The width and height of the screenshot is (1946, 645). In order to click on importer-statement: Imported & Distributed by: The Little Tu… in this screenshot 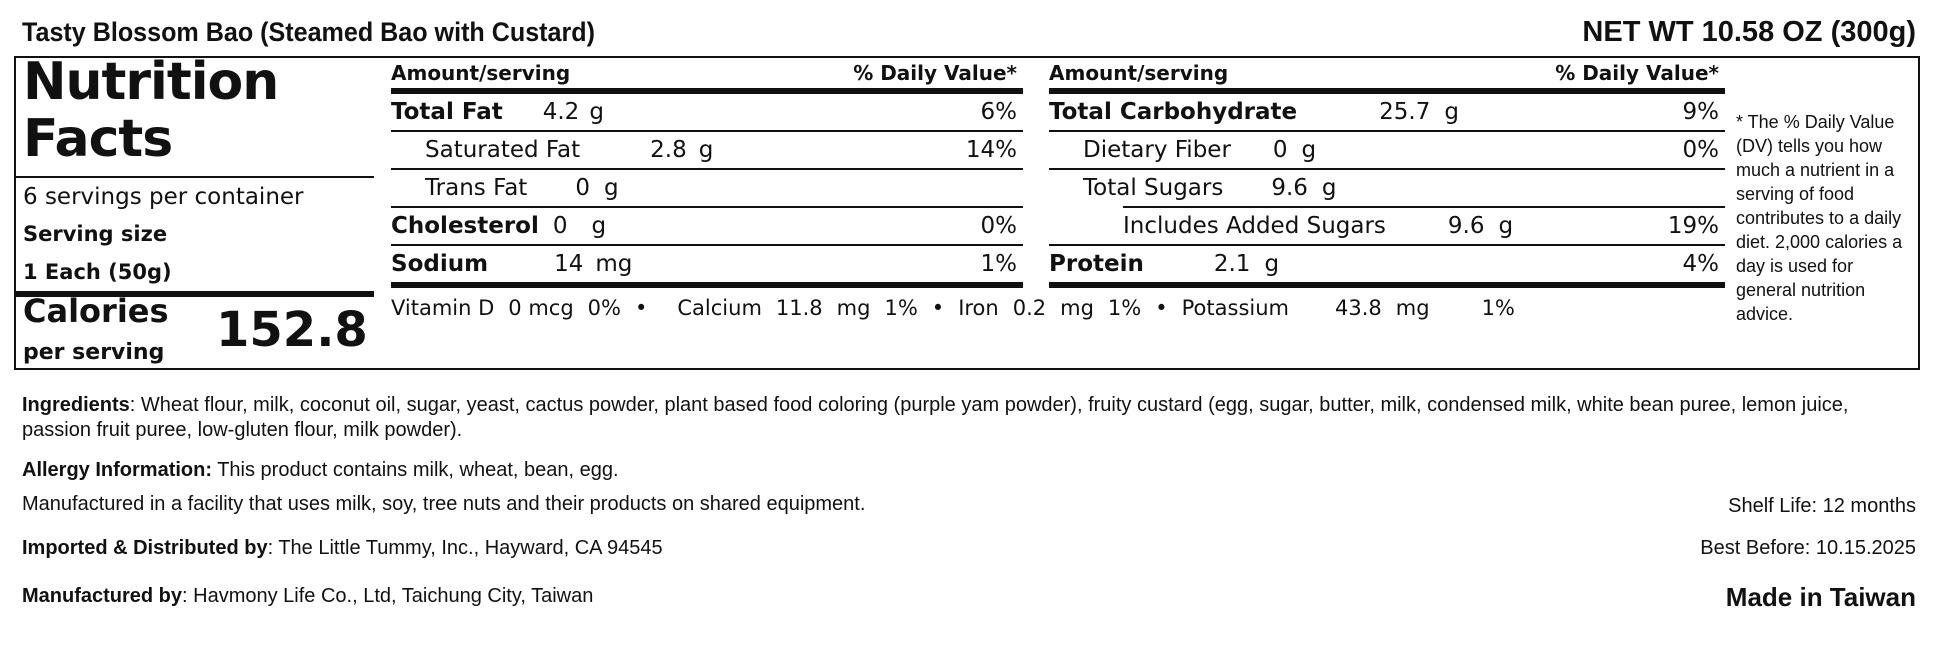, I will do `click(672, 548)`.